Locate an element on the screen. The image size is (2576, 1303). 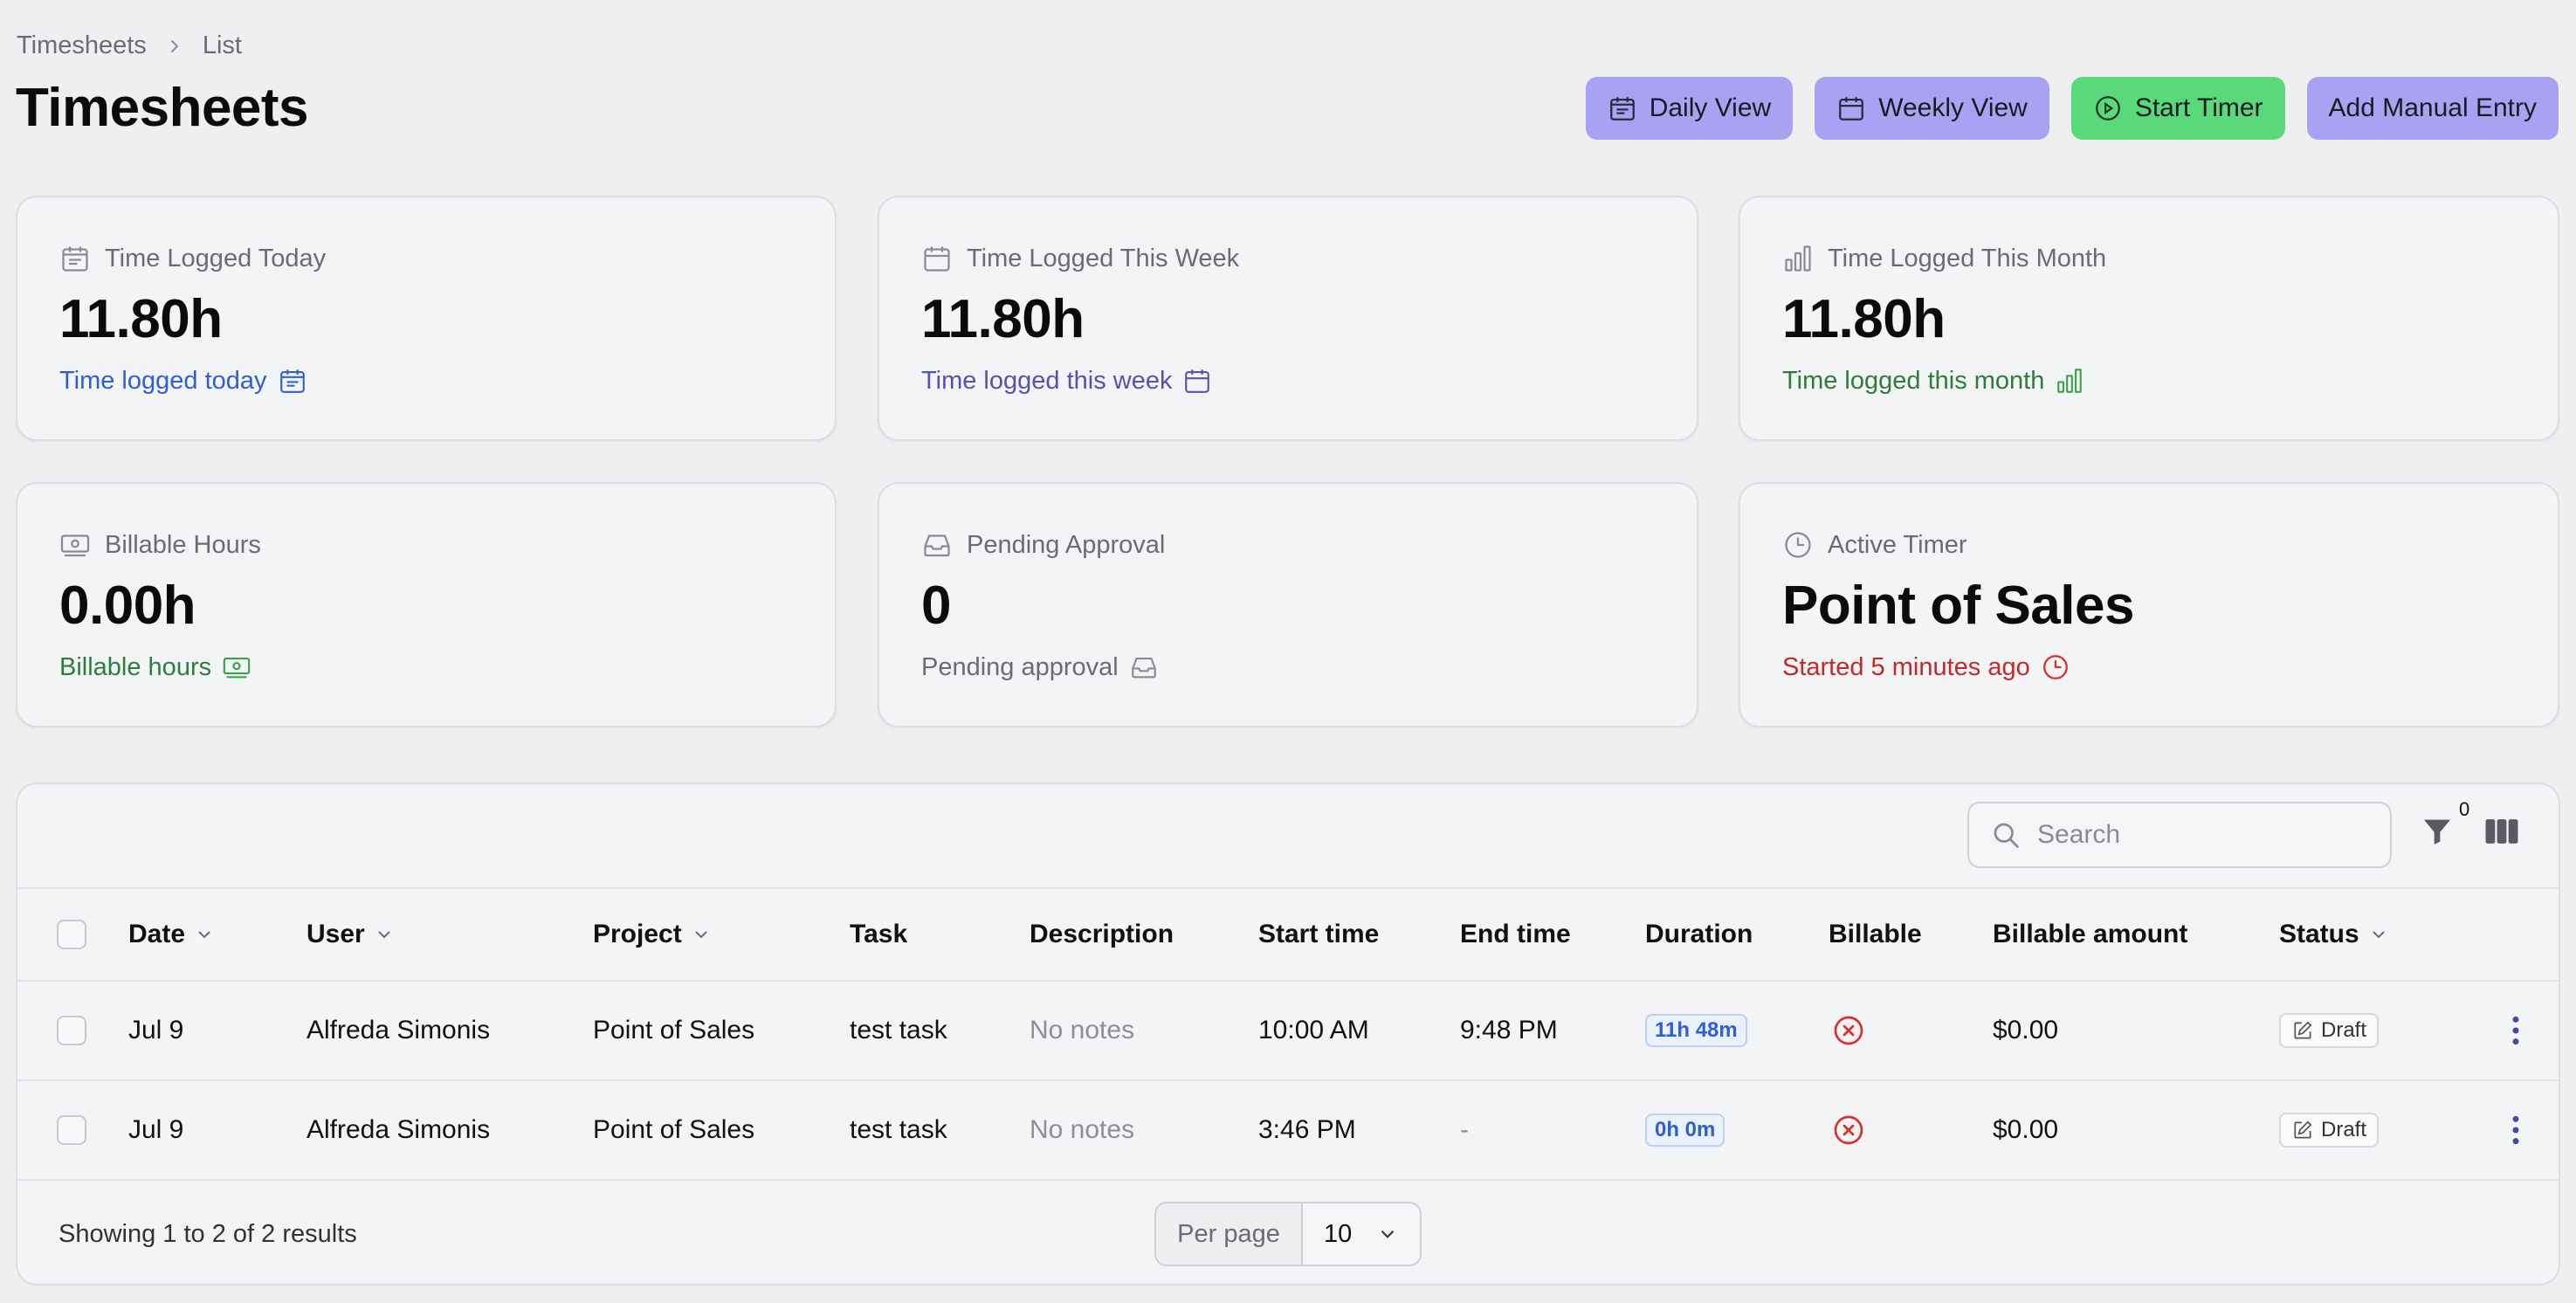
table-toolbar: 0 is located at coordinates (1288, 836).